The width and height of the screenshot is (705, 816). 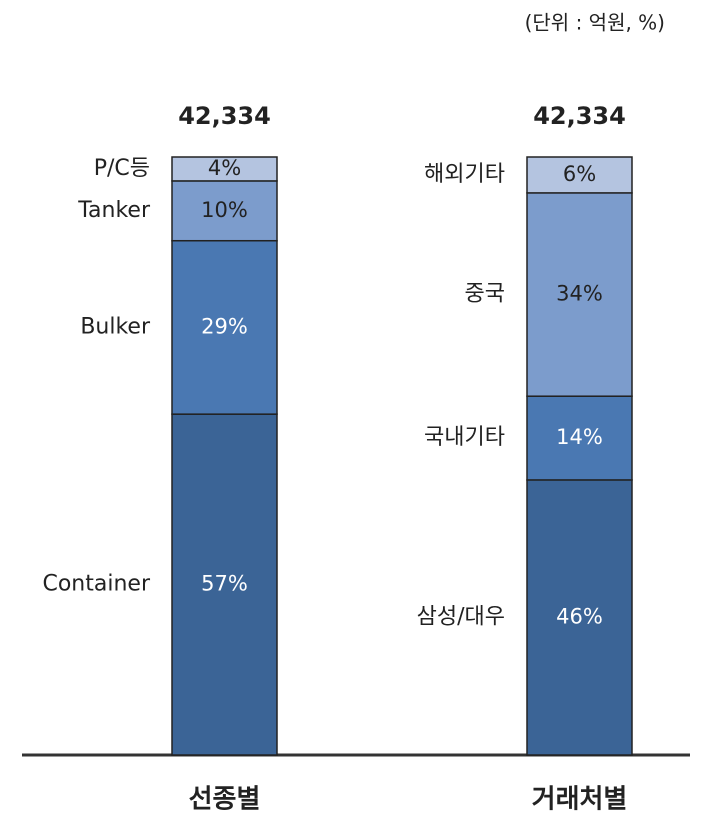 I want to click on data-label: 14%, so click(x=579, y=437).